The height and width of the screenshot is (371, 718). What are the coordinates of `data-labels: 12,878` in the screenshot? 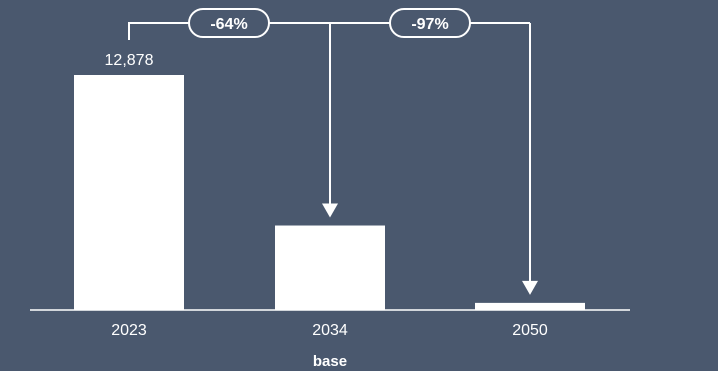 It's located at (129, 60).